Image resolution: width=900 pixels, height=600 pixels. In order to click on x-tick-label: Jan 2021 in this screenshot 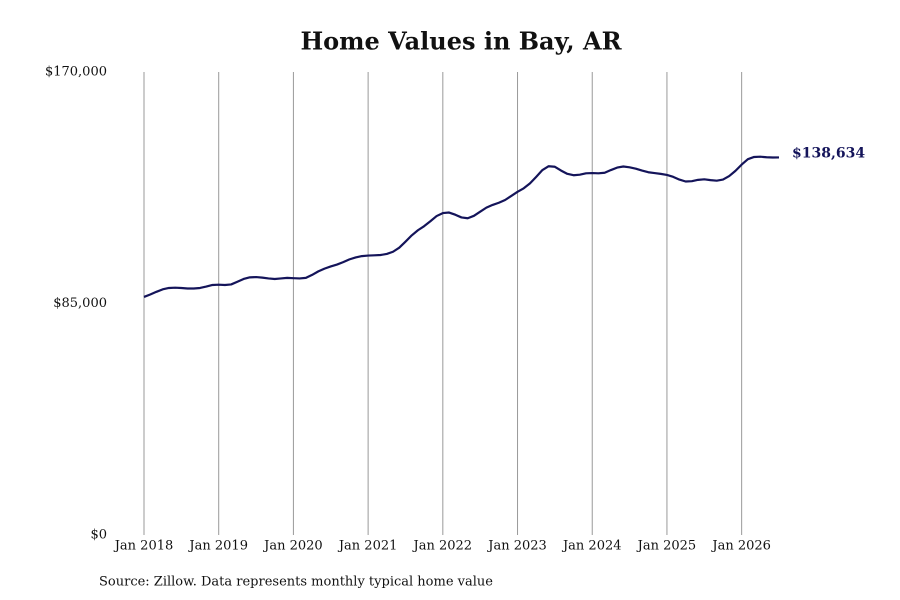, I will do `click(367, 546)`.